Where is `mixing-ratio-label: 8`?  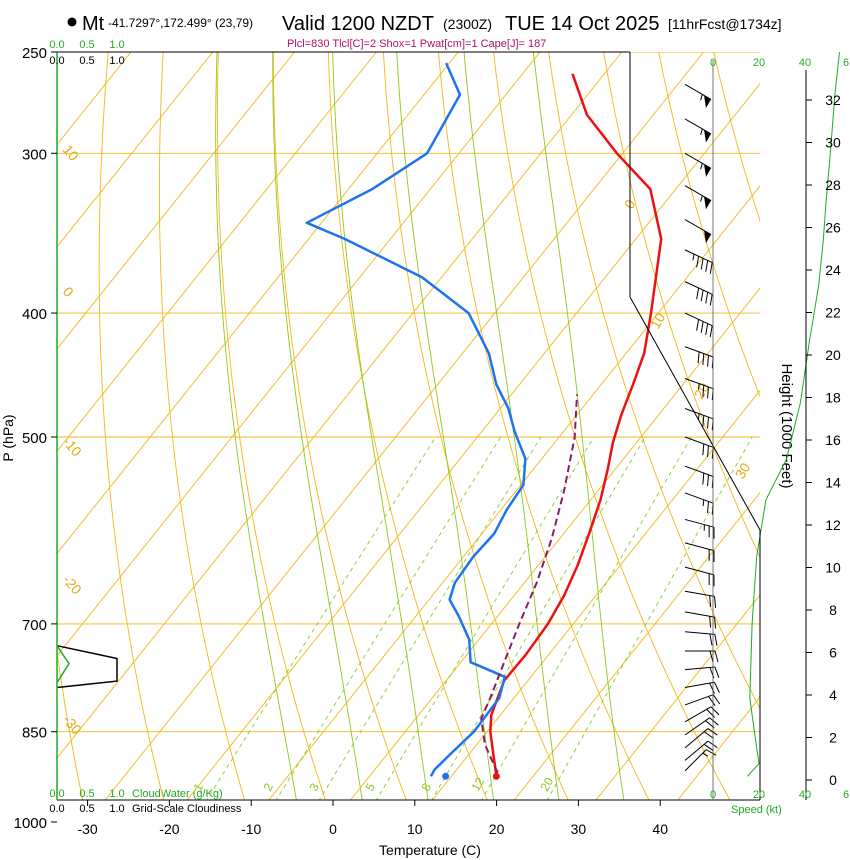 mixing-ratio-label: 8 is located at coordinates (426, 786).